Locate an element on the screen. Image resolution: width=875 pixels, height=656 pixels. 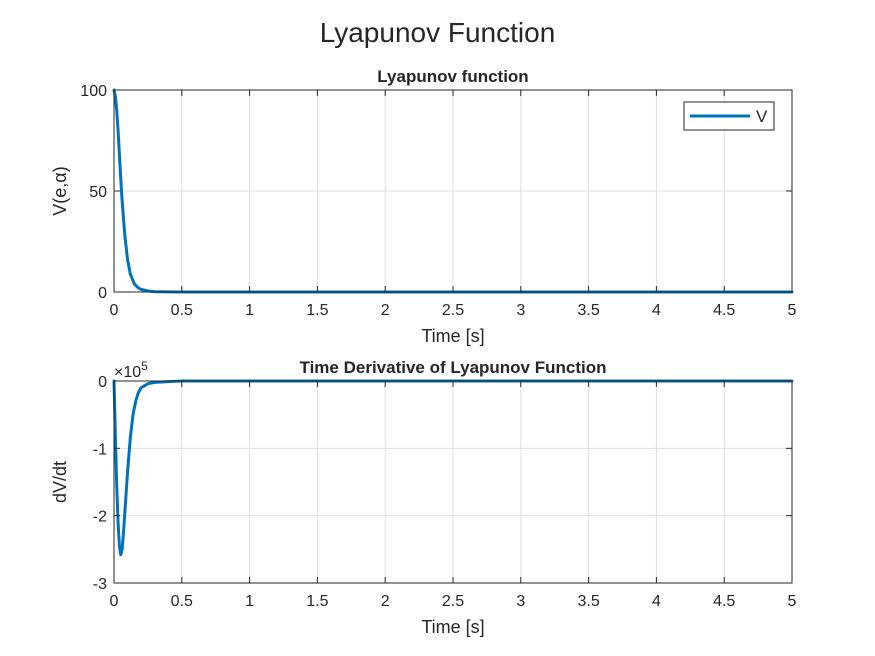
y-tick-label: 50 is located at coordinates (98, 192).